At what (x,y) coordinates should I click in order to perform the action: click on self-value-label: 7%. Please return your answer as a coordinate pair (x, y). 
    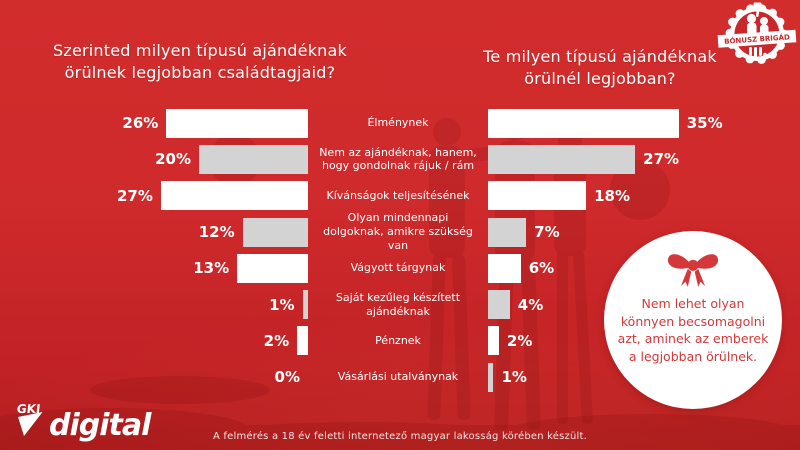
    Looking at the image, I should click on (547, 232).